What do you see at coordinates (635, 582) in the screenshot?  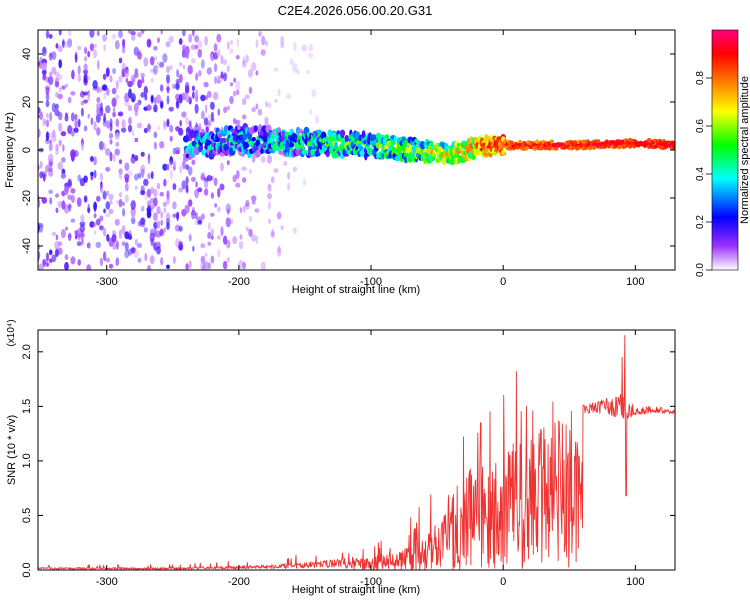 I see `x-tick-label: 100` at bounding box center [635, 582].